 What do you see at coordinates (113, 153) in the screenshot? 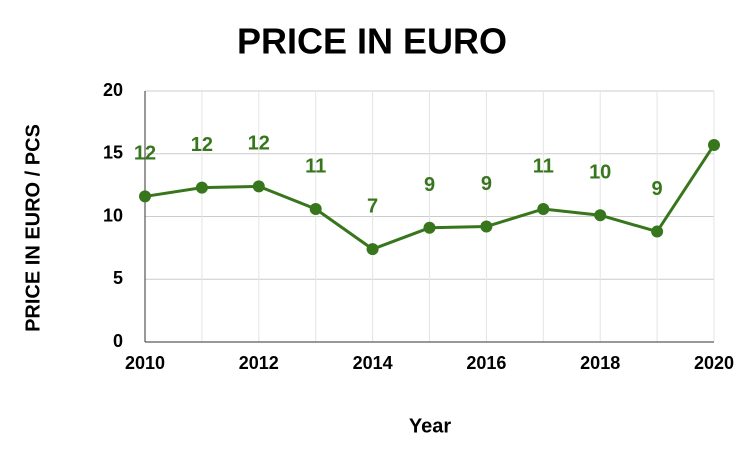
I see `y-tick-label: 15` at bounding box center [113, 153].